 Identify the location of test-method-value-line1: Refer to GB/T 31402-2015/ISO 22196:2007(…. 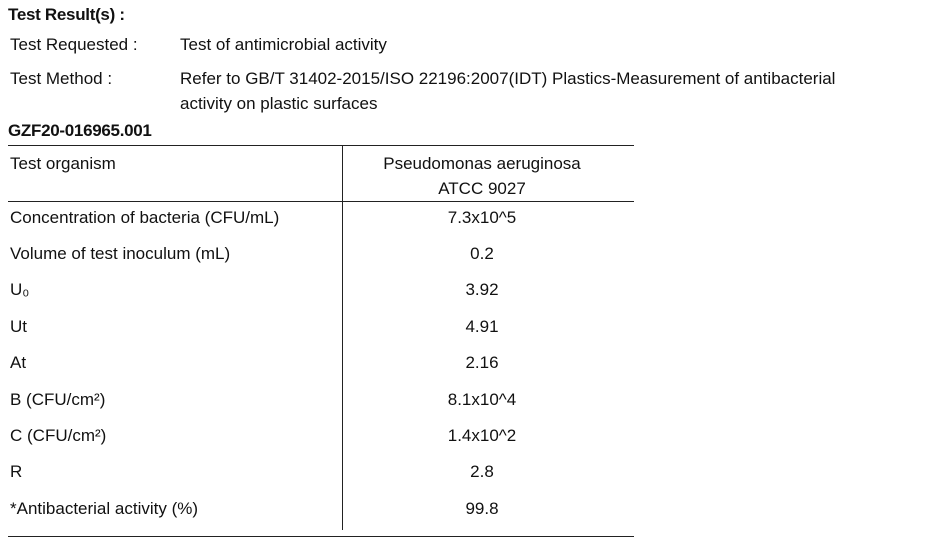
(508, 78).